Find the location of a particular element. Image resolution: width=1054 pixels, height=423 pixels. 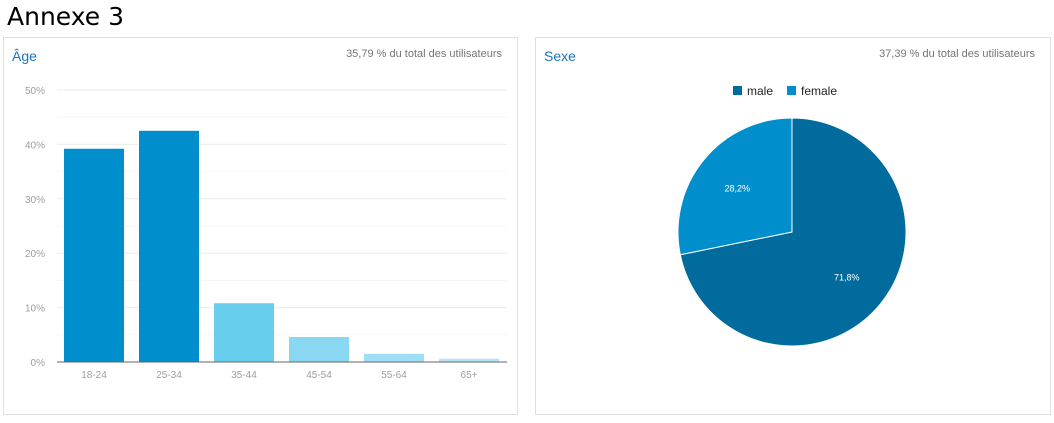

x-tick-label: 55-64 is located at coordinates (394, 375).